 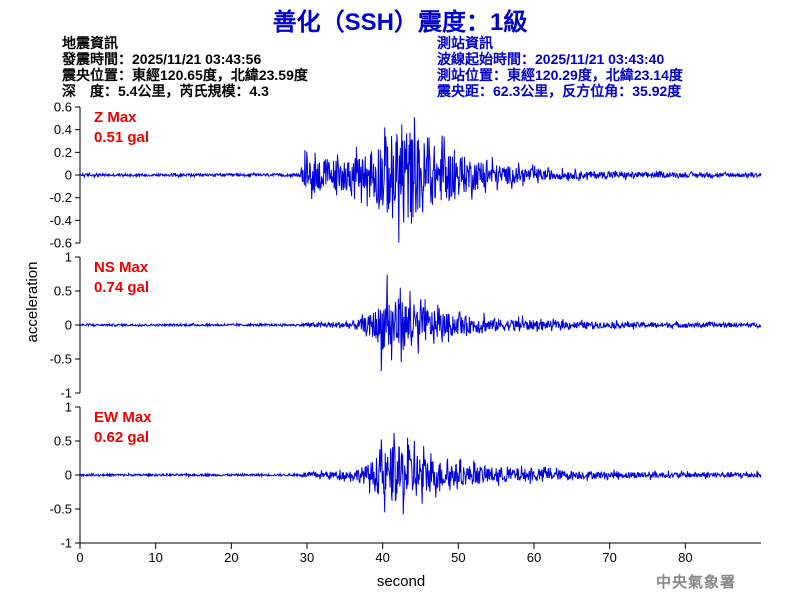 I want to click on station-distance-azimuth: 震央距：62.3公里，反方位角：35.92度, so click(x=559, y=91).